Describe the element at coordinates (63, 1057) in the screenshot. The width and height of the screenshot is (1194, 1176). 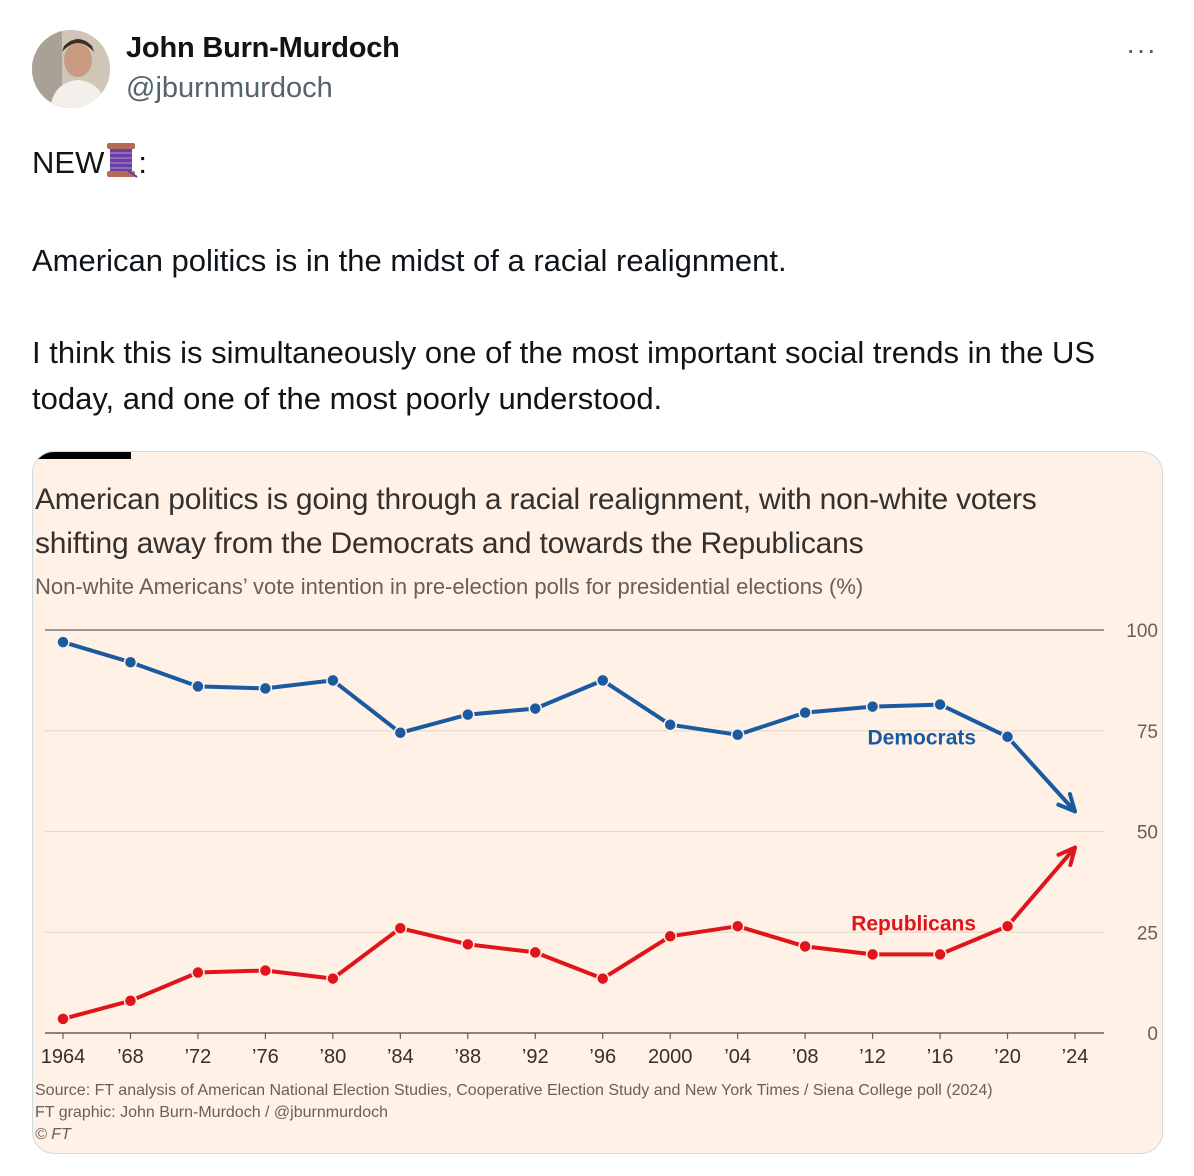
I see `x-tick-label: 1964` at that location.